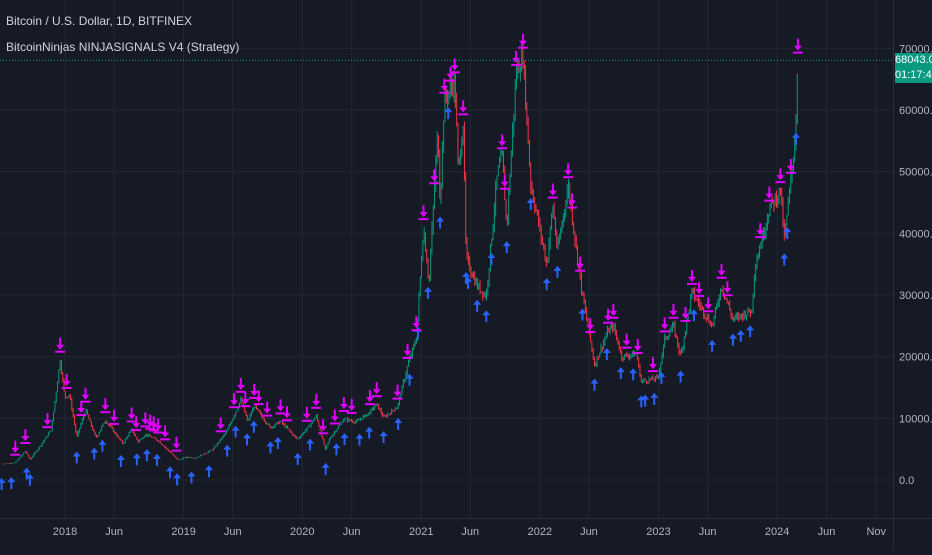 This screenshot has height=555, width=932. What do you see at coordinates (913, 60) in the screenshot?
I see `last-price-tag: 68043.0` at bounding box center [913, 60].